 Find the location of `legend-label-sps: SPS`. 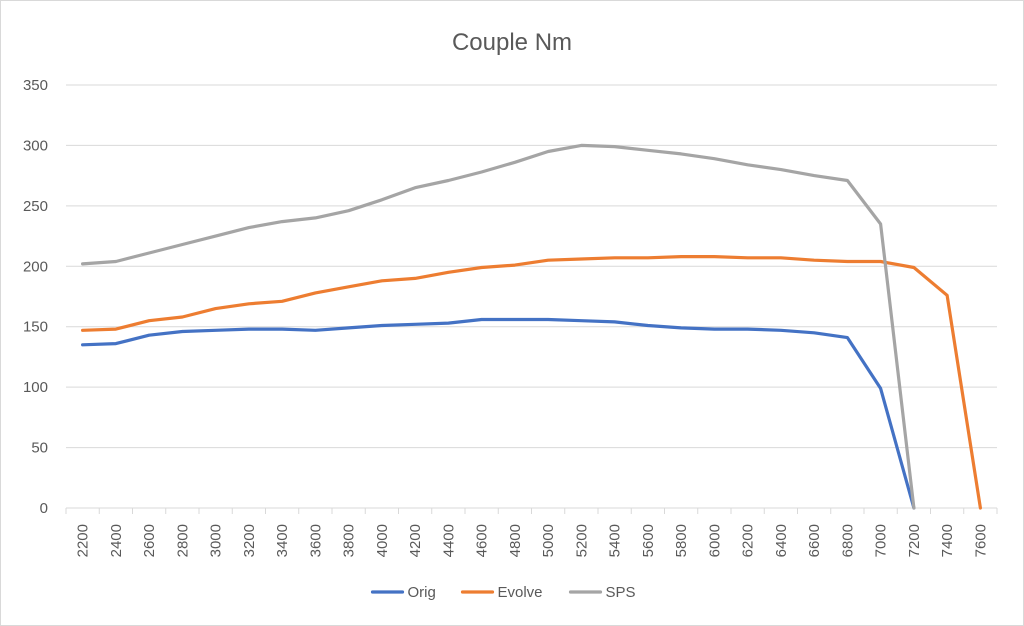

legend-label-sps: SPS is located at coordinates (621, 592).